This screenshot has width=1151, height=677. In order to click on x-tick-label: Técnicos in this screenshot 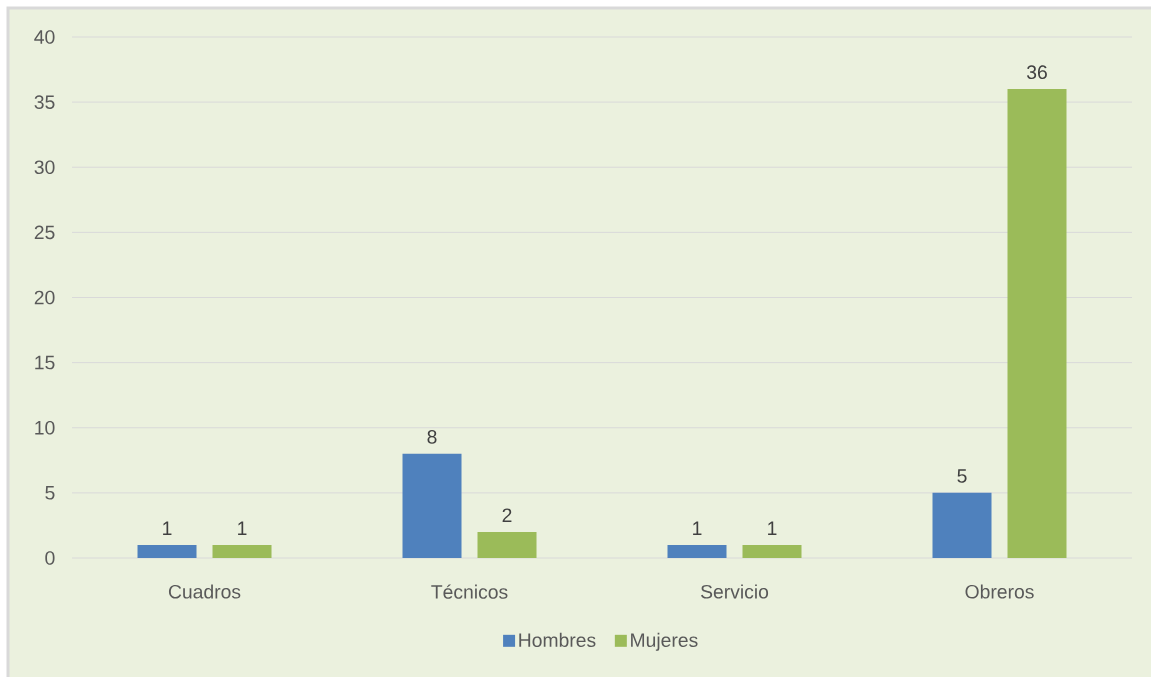, I will do `click(469, 591)`.